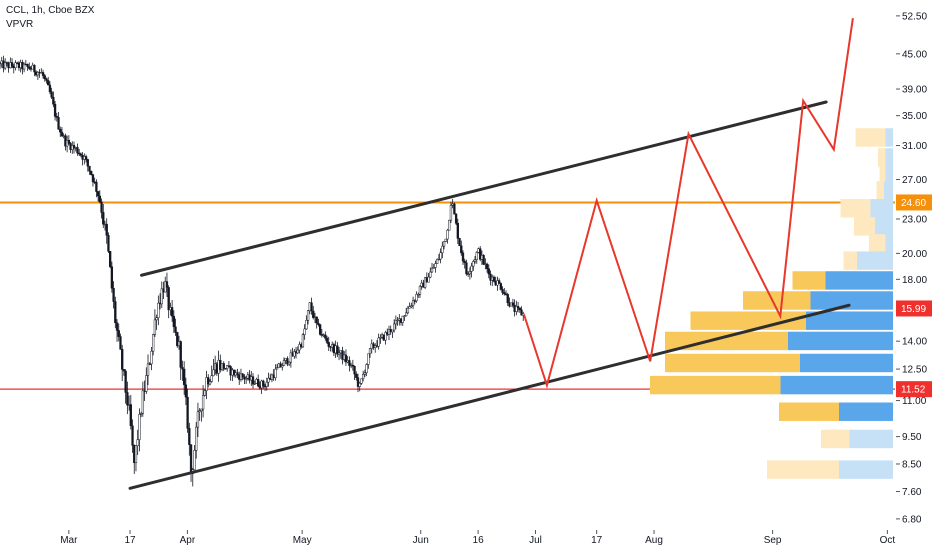  Describe the element at coordinates (914, 308) in the screenshot. I see `last-price-tag` at that location.